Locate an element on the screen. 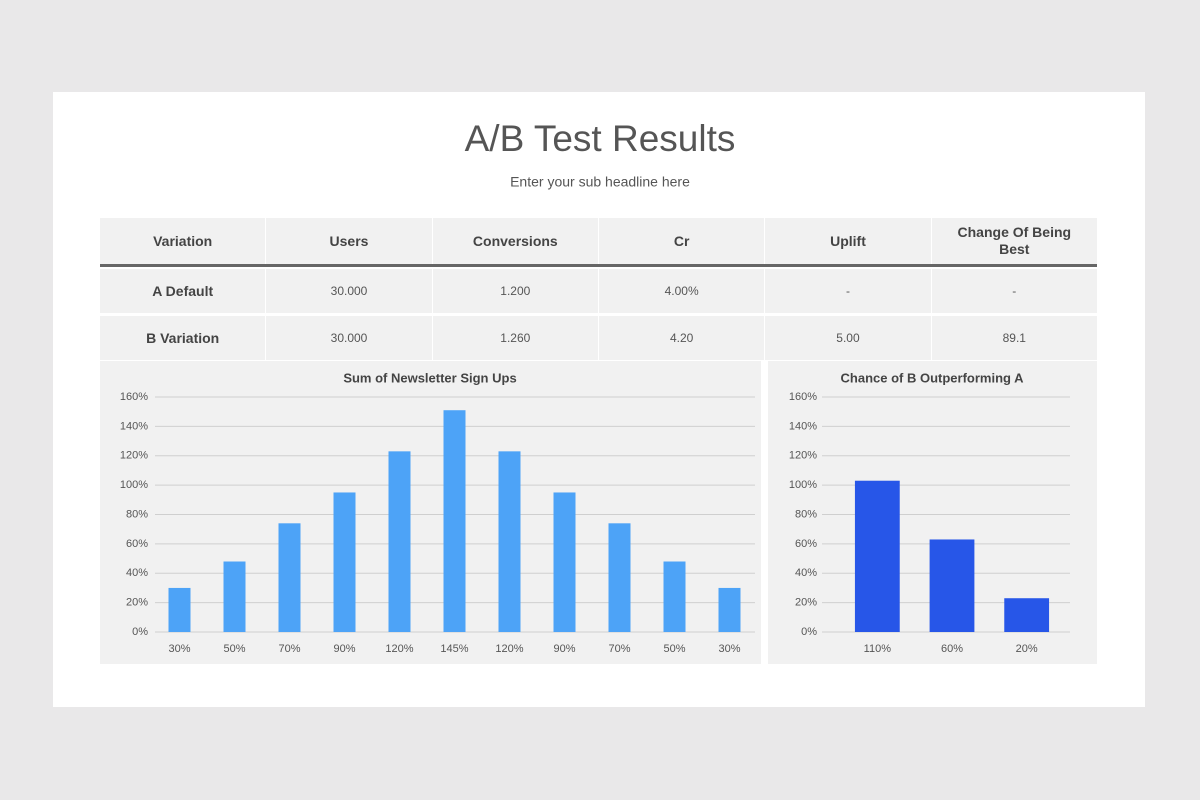 Image resolution: width=1200 pixels, height=800 pixels. title: A/B Test Results is located at coordinates (600, 138).